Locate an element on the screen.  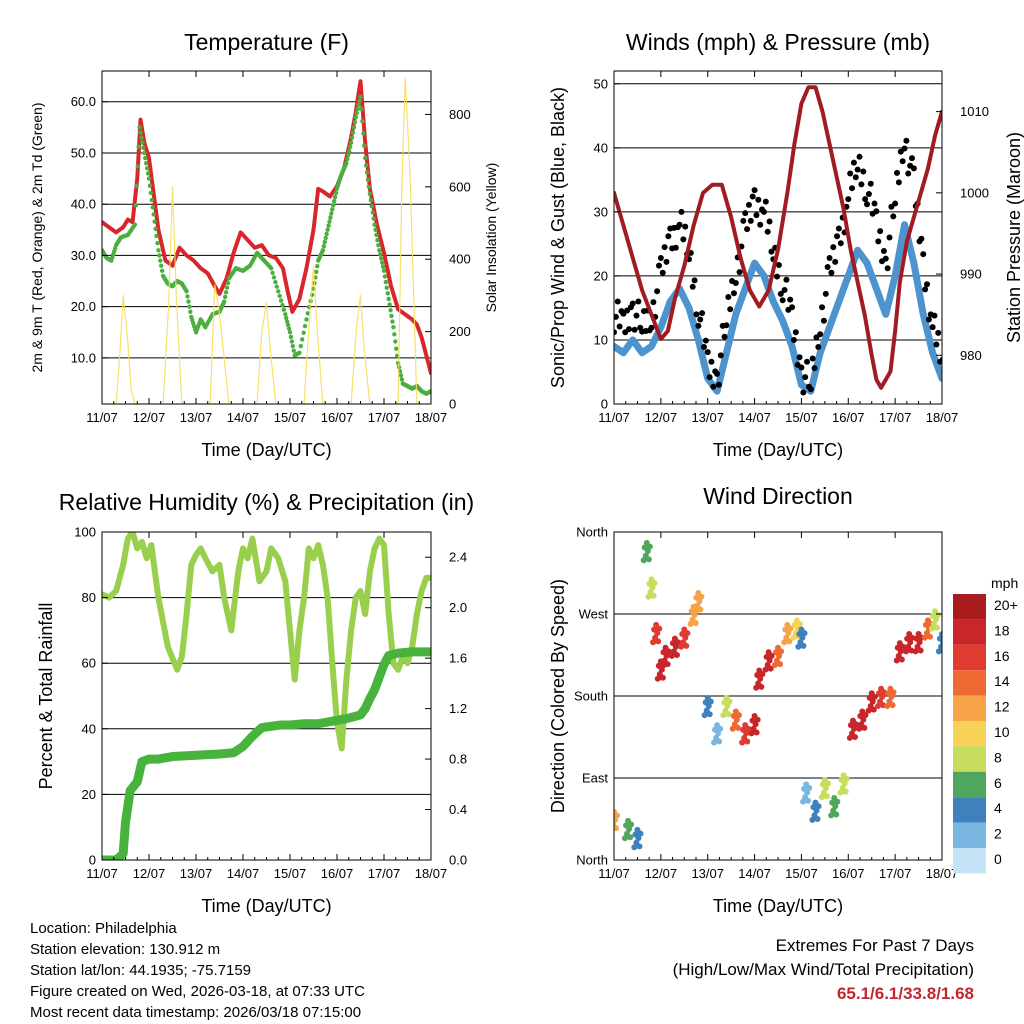
y2-tick-label: 200 is located at coordinates (460, 331).